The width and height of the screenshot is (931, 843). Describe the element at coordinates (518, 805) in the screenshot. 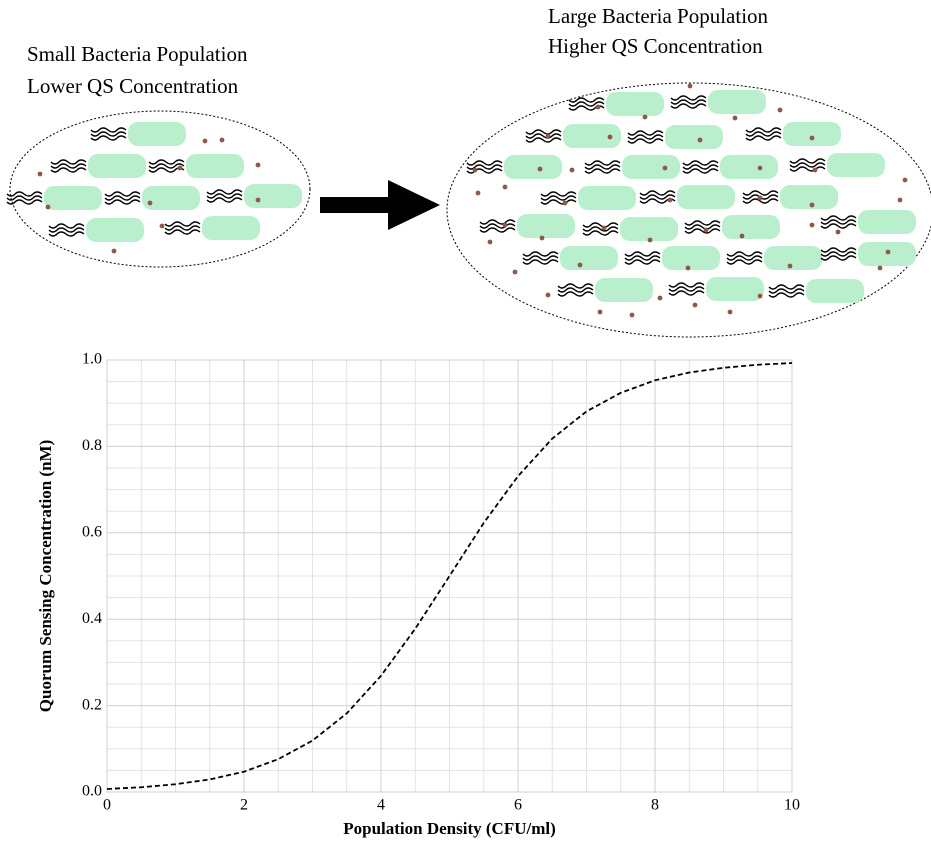

I see `x-tick-label: 6` at that location.